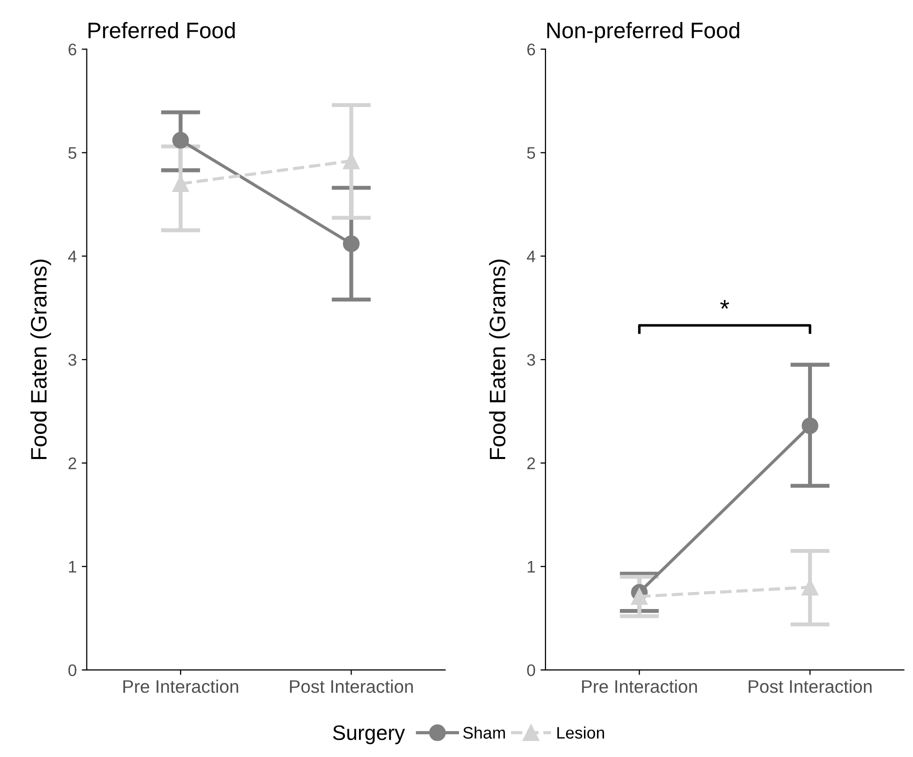  Describe the element at coordinates (580, 732) in the screenshot. I see `legend-label: Lesion` at that location.